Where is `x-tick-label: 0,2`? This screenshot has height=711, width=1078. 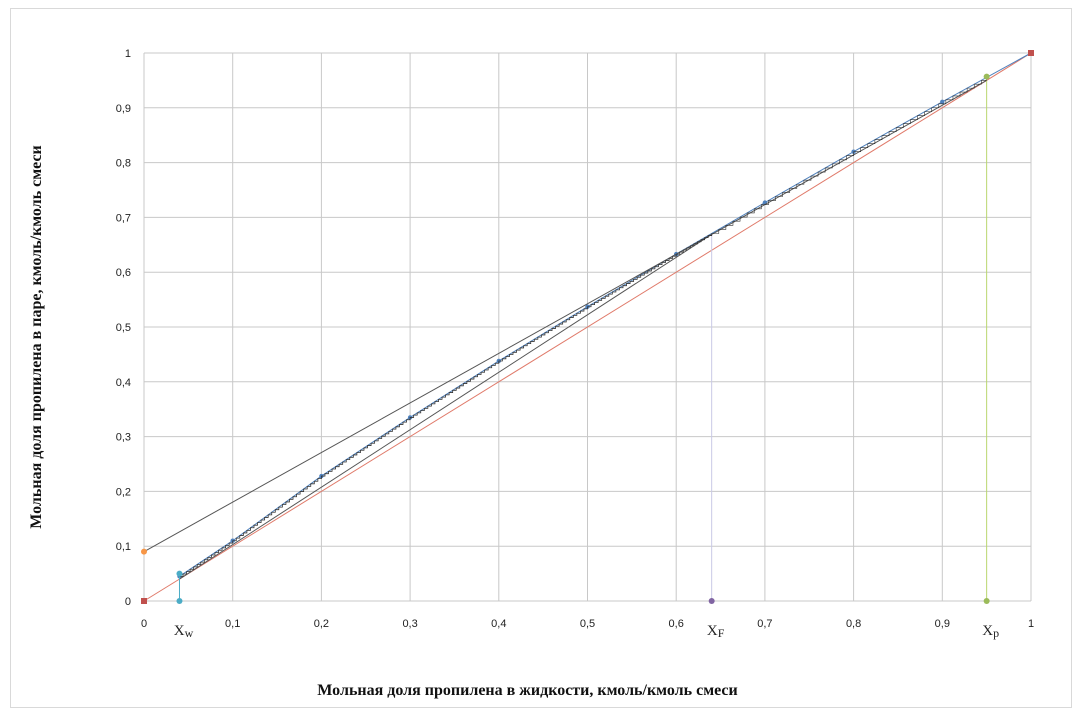
x-tick-label: 0,2 is located at coordinates (321, 624).